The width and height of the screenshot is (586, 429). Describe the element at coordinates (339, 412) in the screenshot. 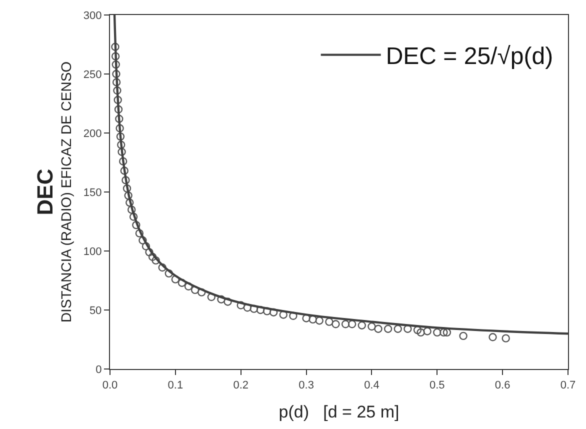

I see `x-axis-title: p(d) [d = 25 m]` at that location.